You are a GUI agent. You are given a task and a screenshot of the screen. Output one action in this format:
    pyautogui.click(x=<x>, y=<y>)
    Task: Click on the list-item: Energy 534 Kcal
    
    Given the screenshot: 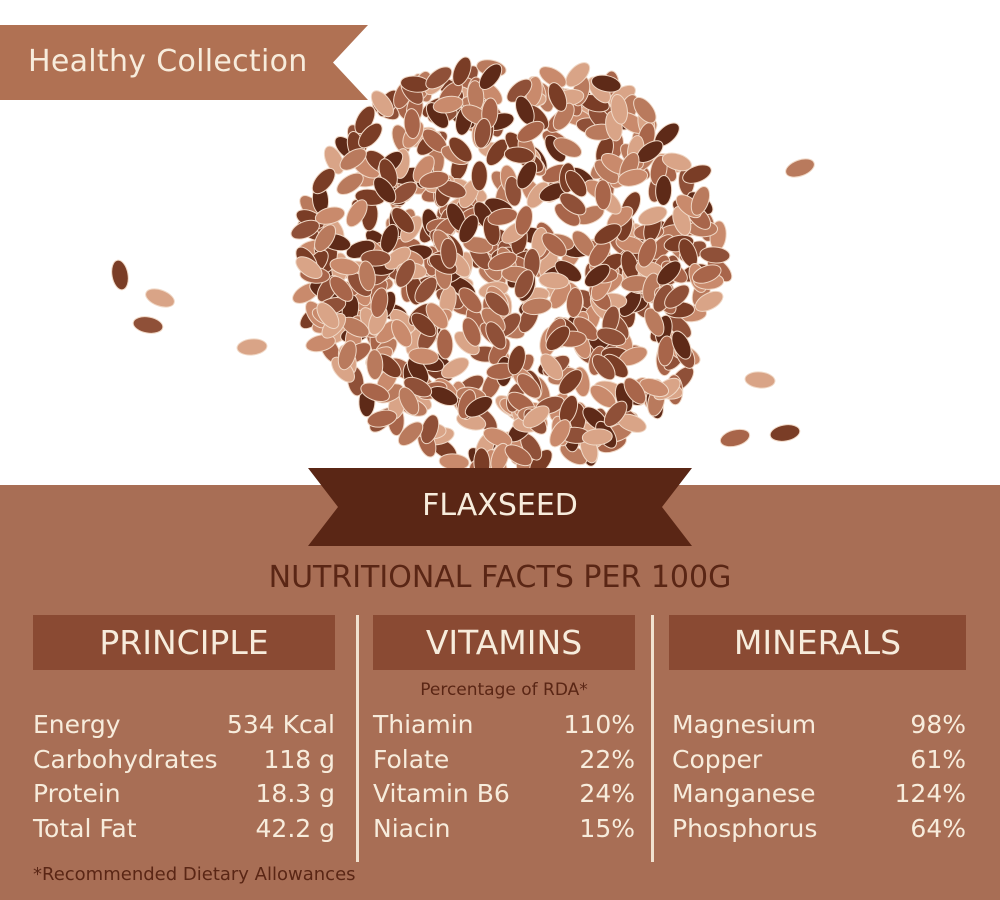 What is the action you would take?
    pyautogui.click(x=184, y=725)
    